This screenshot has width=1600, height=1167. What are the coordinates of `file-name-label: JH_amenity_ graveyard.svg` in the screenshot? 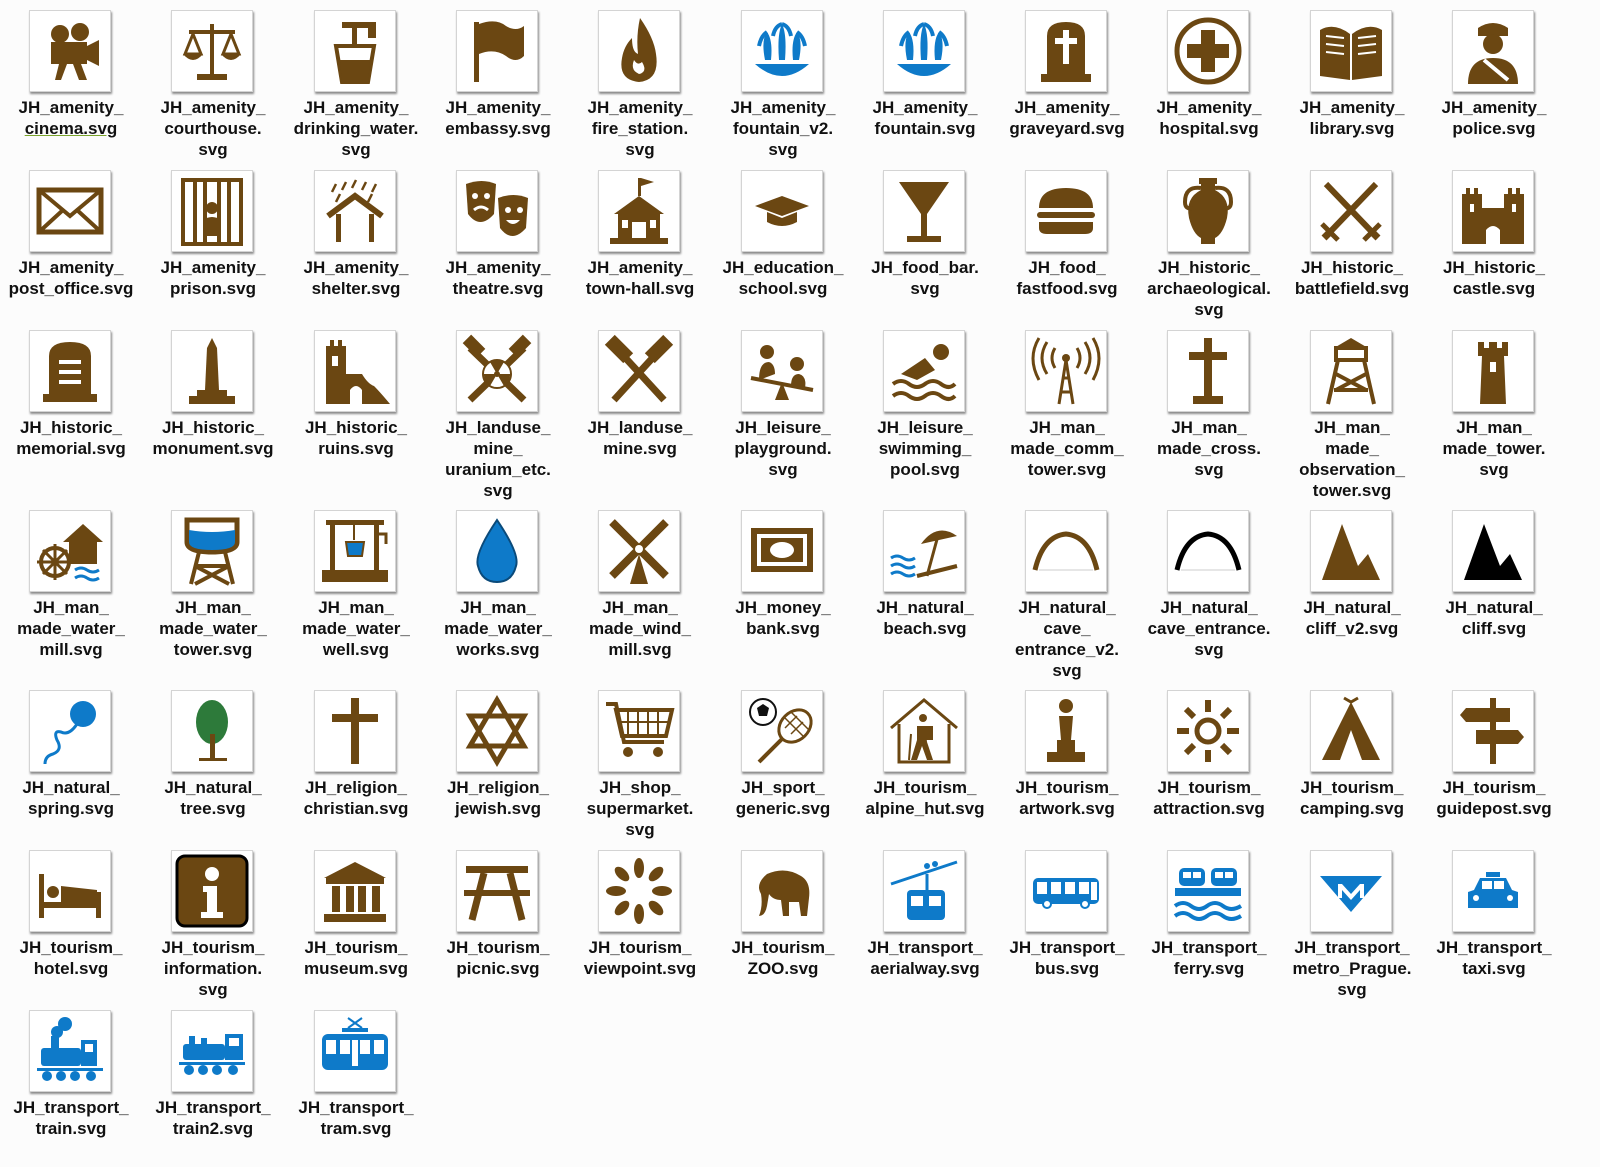 It's located at (1067, 118).